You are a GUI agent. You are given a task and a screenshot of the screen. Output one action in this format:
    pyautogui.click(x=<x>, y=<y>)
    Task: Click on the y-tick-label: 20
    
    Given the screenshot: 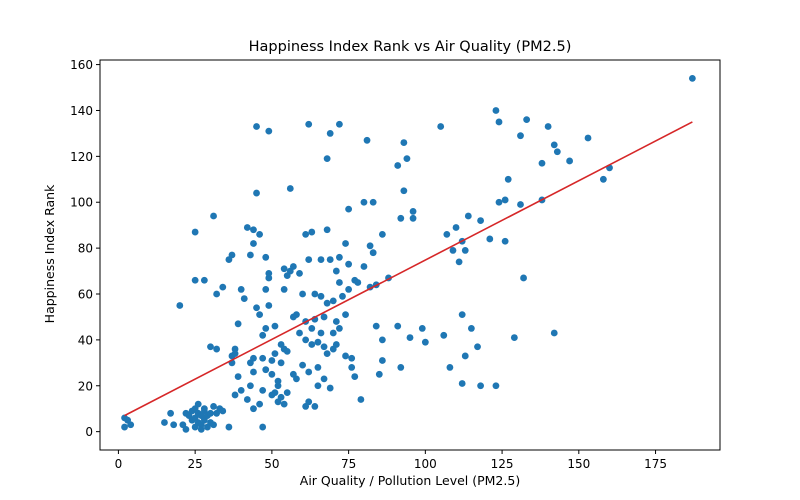 What is the action you would take?
    pyautogui.click(x=85, y=386)
    